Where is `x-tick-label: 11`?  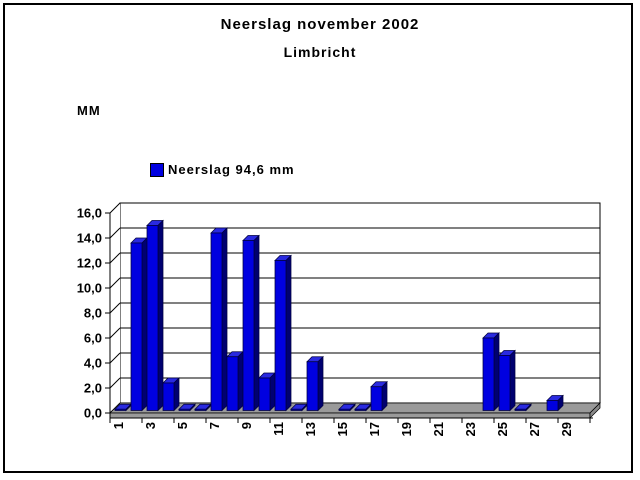 x-tick-label: 11 is located at coordinates (278, 429).